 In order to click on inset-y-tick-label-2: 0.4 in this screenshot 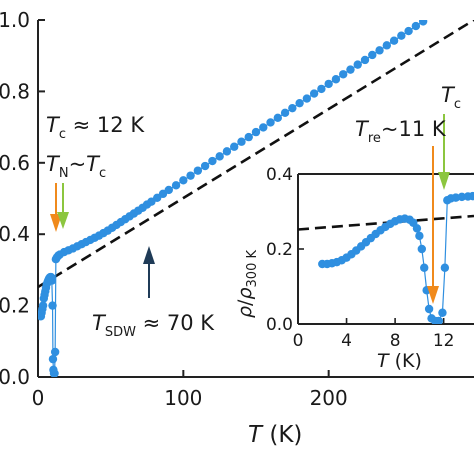, I will do `click(279, 175)`.